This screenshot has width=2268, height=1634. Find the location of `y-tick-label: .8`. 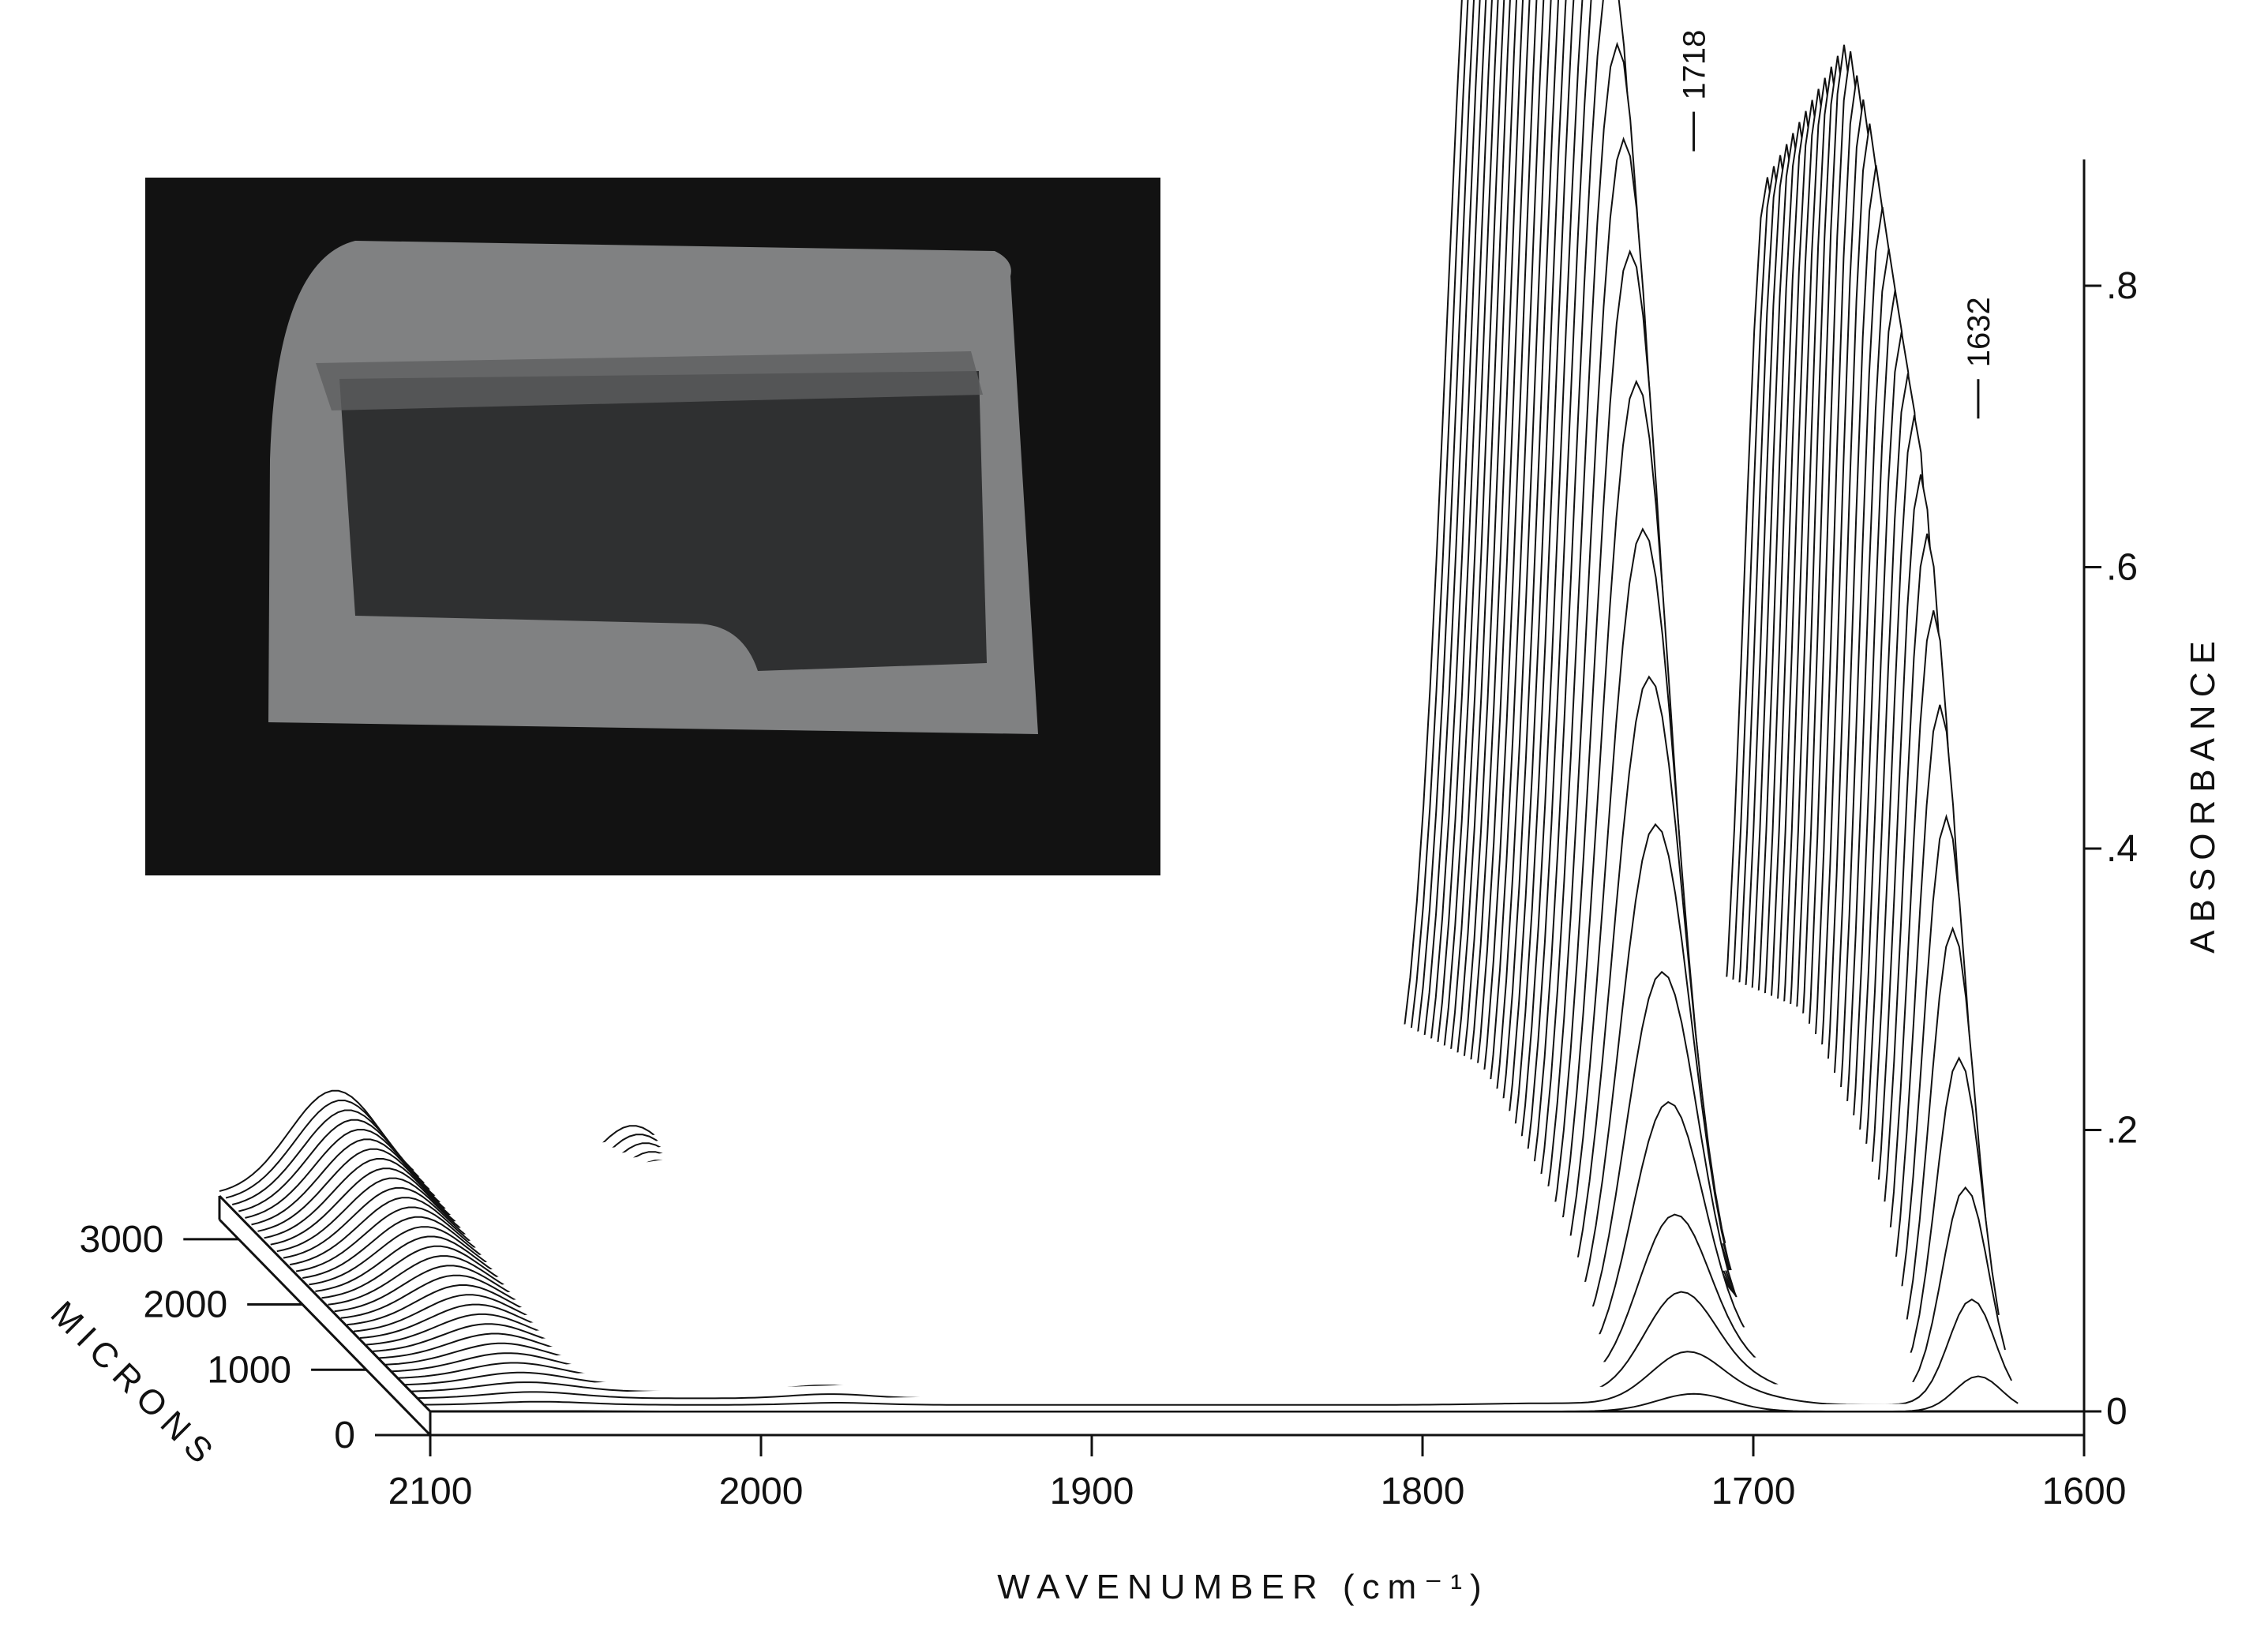

y-tick-label: .8 is located at coordinates (2122, 286).